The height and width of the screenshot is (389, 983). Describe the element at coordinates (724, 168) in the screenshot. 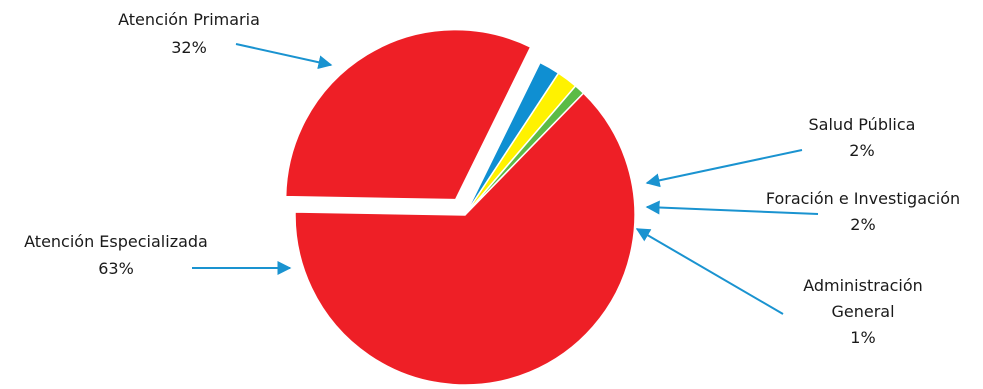

I see `arrow-salud-publica` at that location.